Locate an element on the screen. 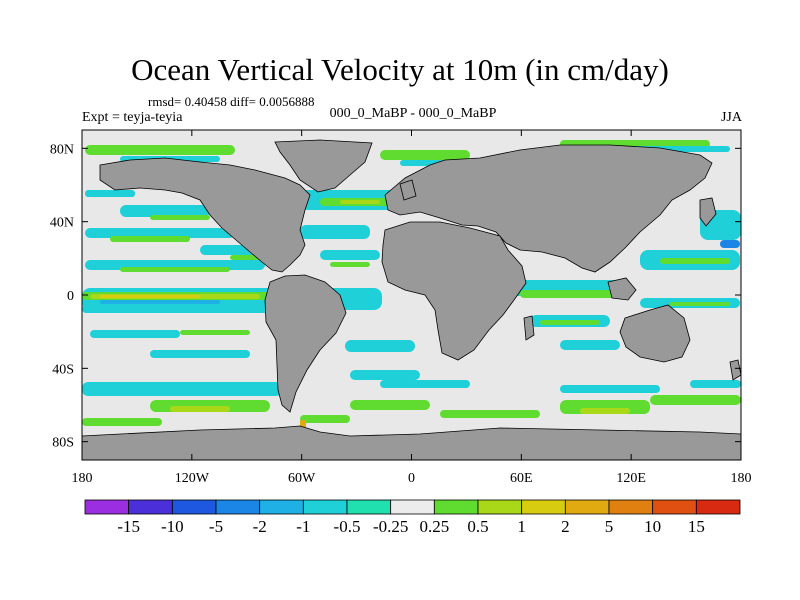 The height and width of the screenshot is (600, 800). lat-tick-label: 40N is located at coordinates (62, 223).